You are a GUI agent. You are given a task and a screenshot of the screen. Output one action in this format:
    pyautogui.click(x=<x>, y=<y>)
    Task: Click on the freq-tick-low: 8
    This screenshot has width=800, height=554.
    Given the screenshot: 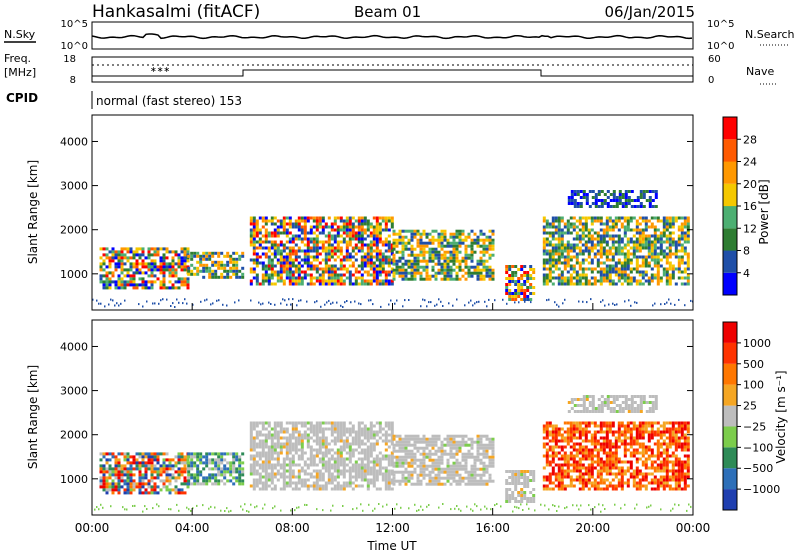 What is the action you would take?
    pyautogui.click(x=73, y=80)
    